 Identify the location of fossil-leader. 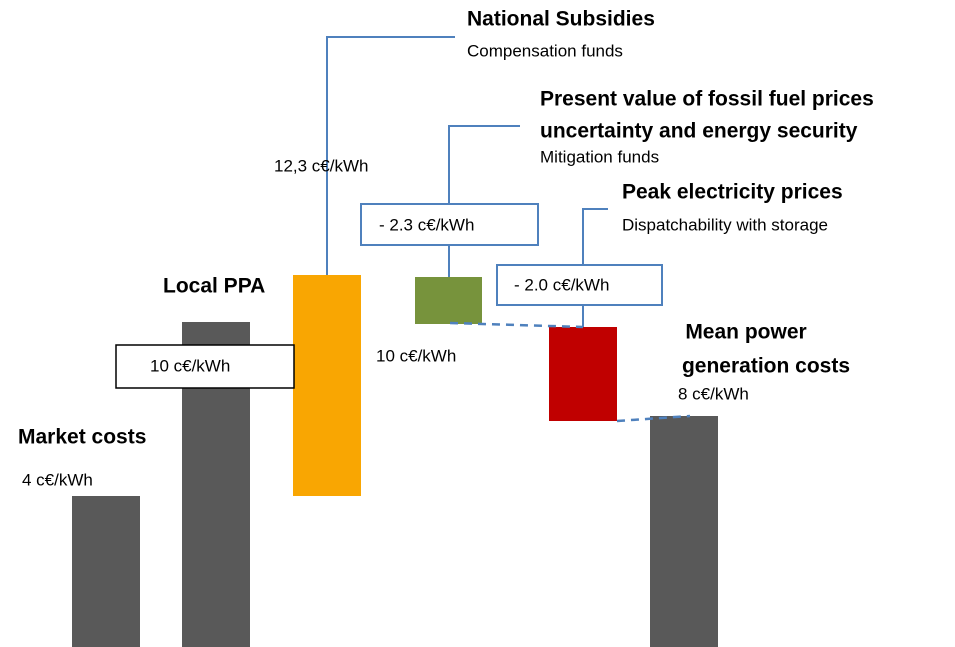
(484, 201).